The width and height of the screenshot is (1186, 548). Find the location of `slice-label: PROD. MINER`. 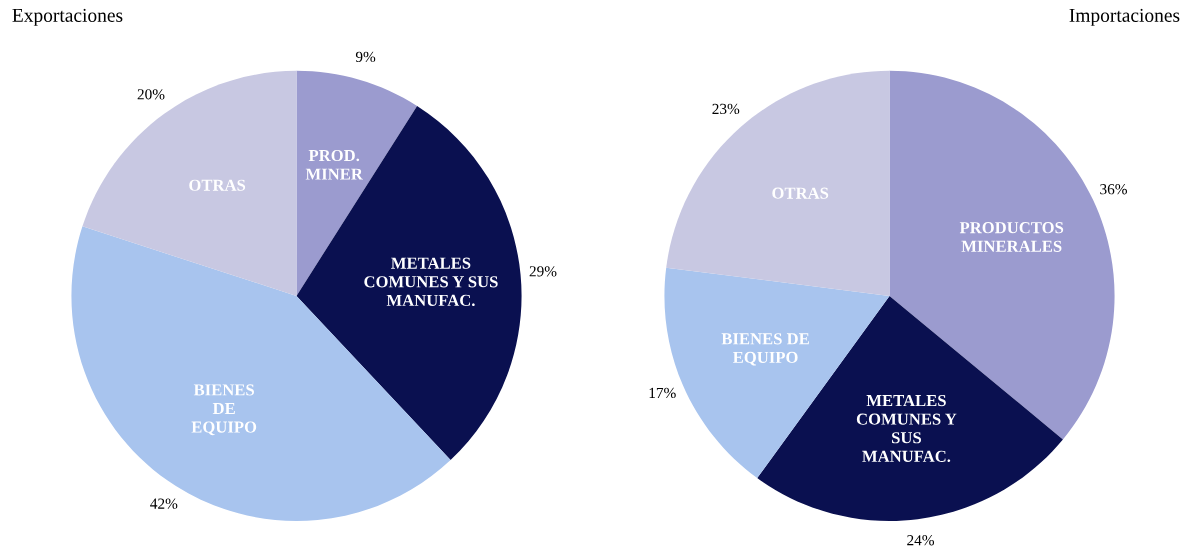

slice-label: PROD. MINER is located at coordinates (334, 164).